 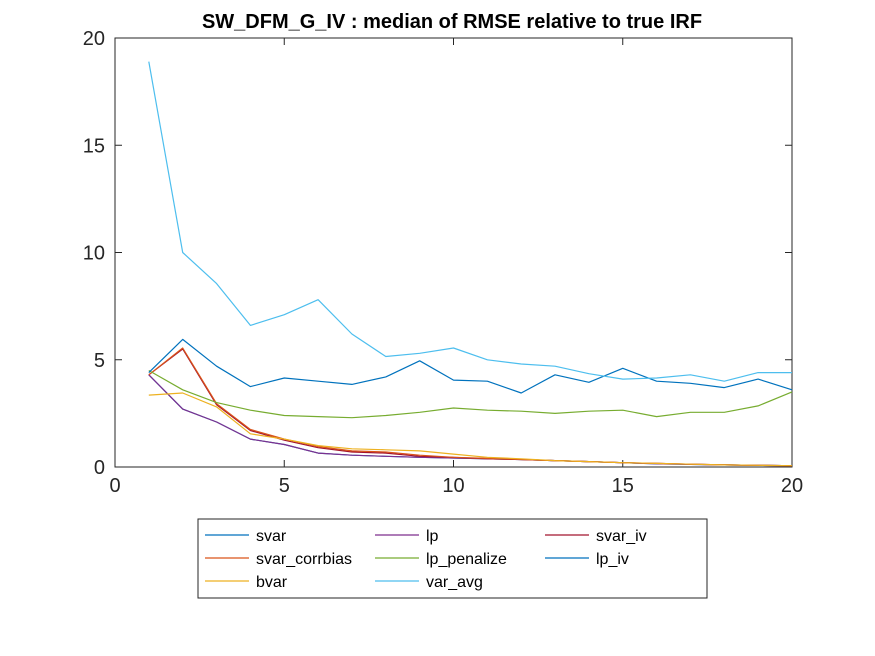 What do you see at coordinates (621, 536) in the screenshot?
I see `legend-label: svar_iv` at bounding box center [621, 536].